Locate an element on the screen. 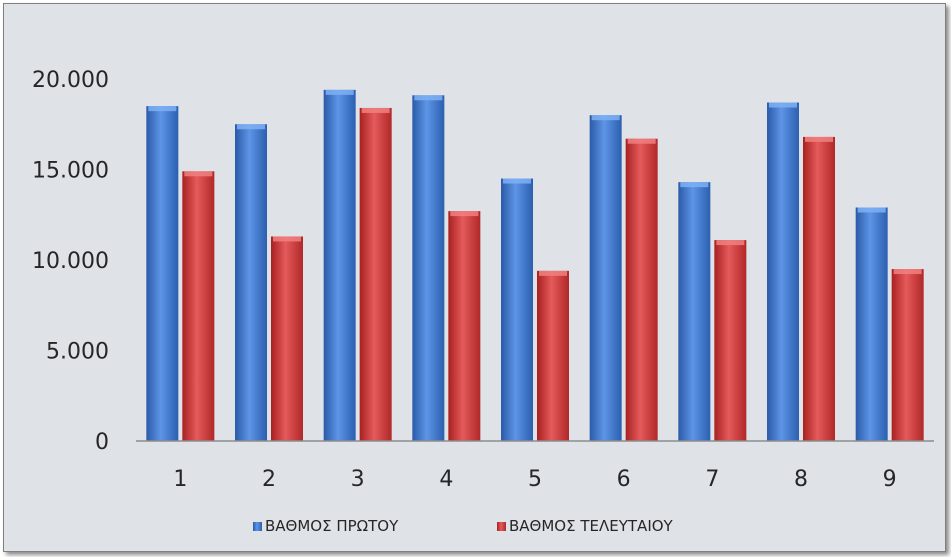  legend-label-series-1: ΒΑΘΜΟΣ ΠΡΩΤΟΥ is located at coordinates (332, 526).